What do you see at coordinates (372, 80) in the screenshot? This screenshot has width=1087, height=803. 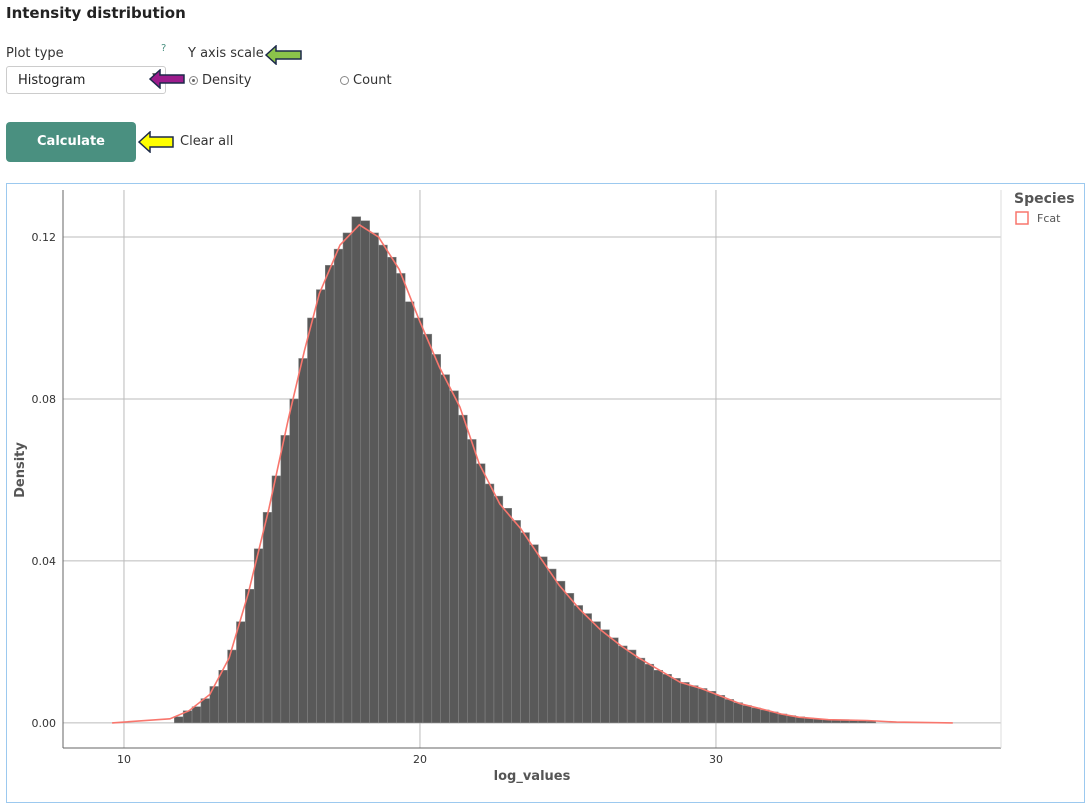 I see `radio-count-label: Count` at bounding box center [372, 80].